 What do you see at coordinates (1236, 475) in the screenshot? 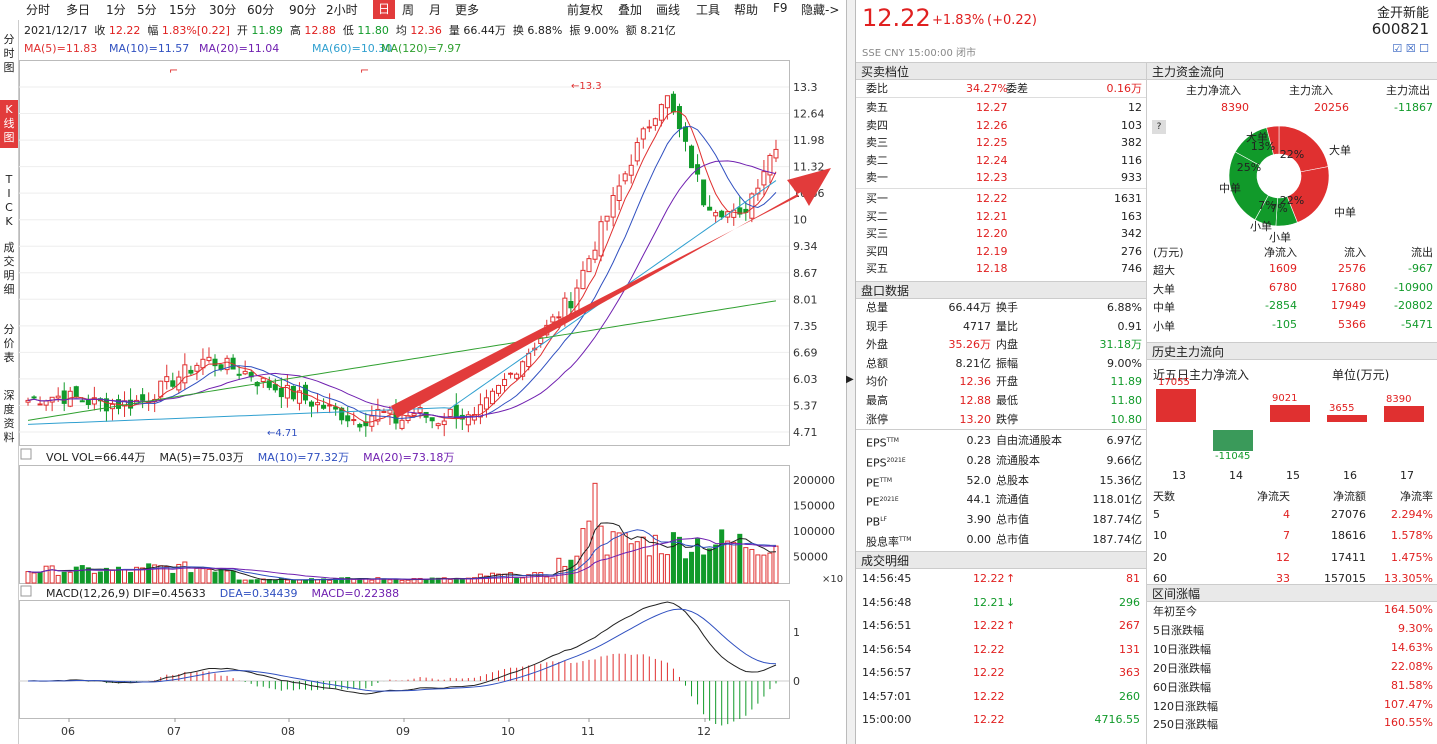
I see `hist-day: 14` at bounding box center [1236, 475].